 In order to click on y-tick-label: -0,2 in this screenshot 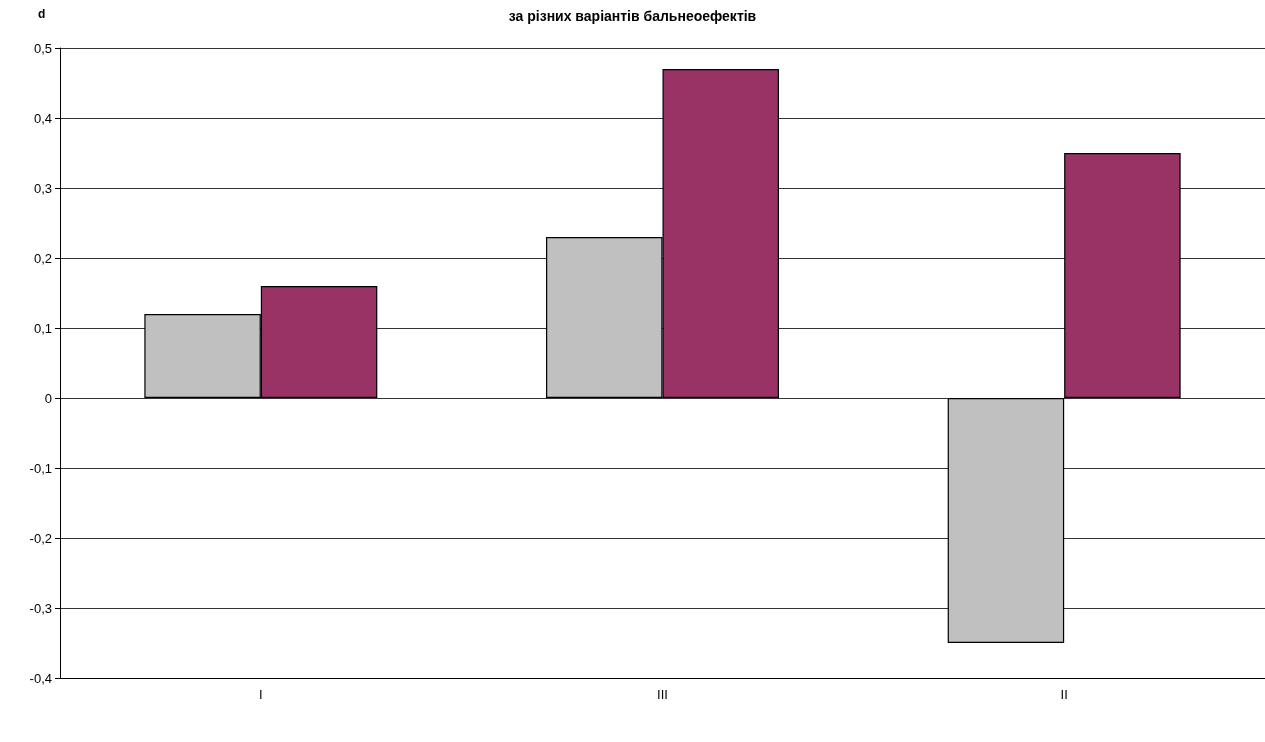, I will do `click(40, 538)`.